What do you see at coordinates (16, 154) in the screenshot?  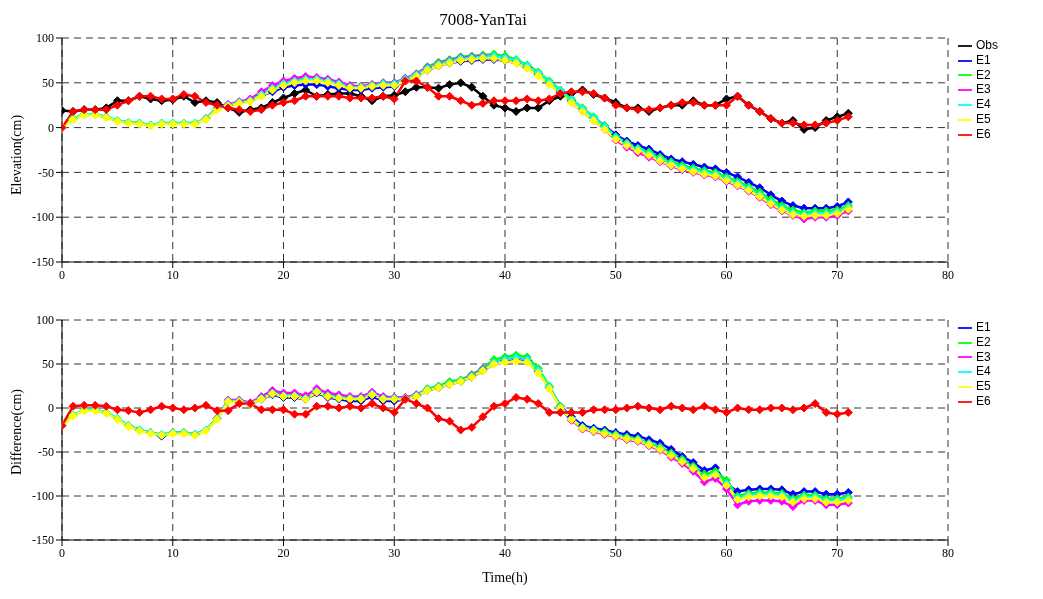 I see `y-axis-title: Elevation(cm)` at bounding box center [16, 154].